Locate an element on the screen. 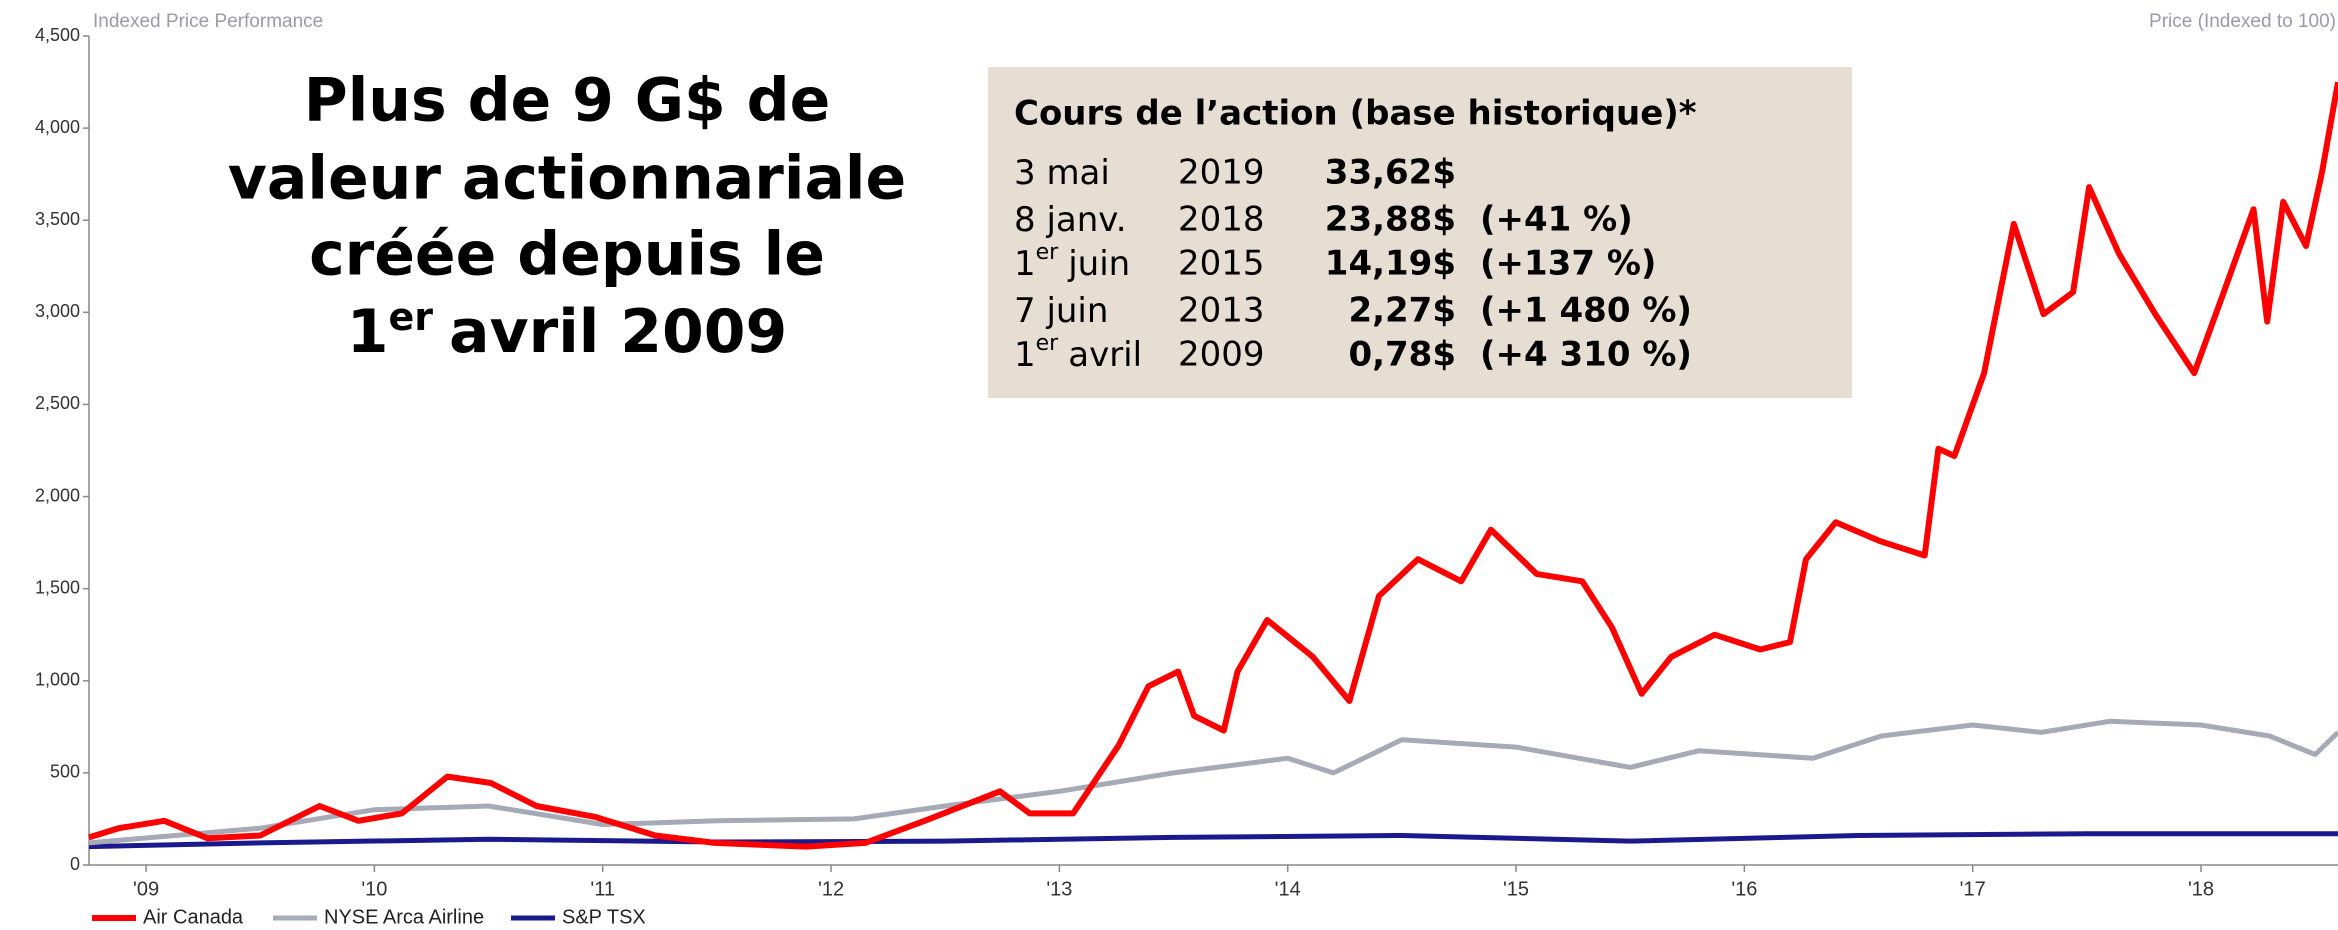  x-tick-label: '16 is located at coordinates (1744, 889).